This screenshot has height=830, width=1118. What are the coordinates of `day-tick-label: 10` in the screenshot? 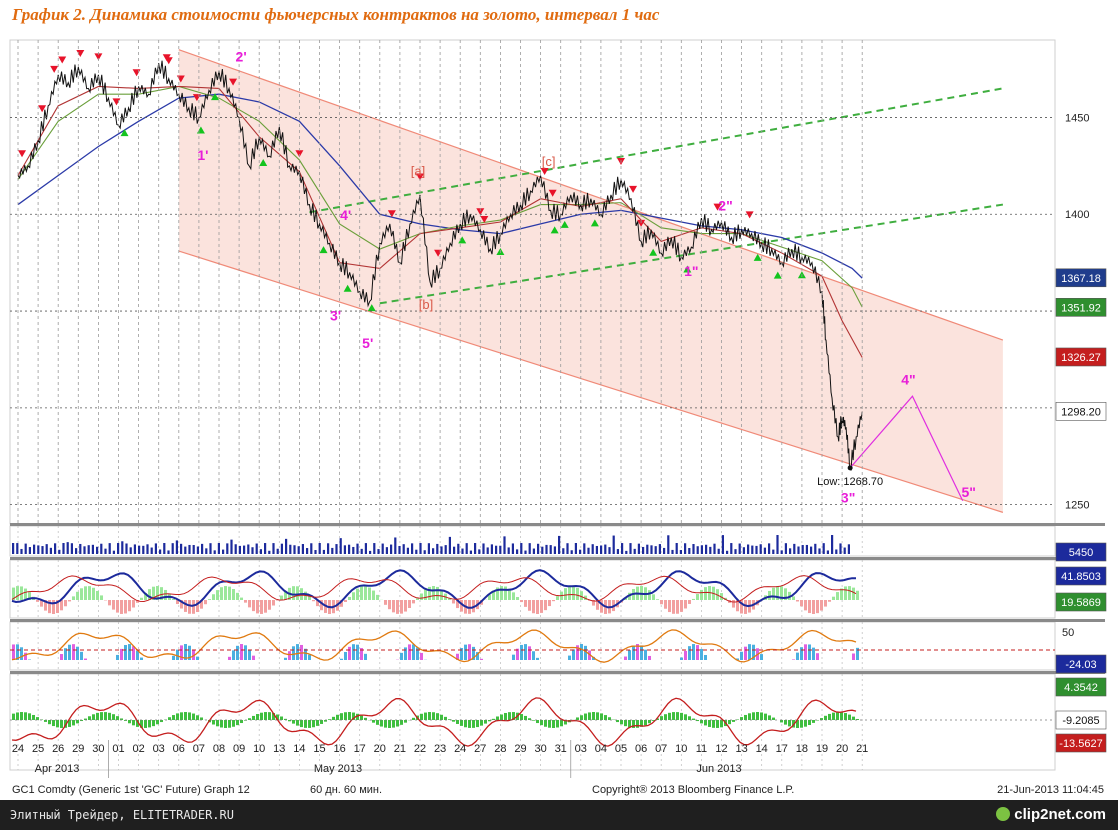 It's located at (681, 749).